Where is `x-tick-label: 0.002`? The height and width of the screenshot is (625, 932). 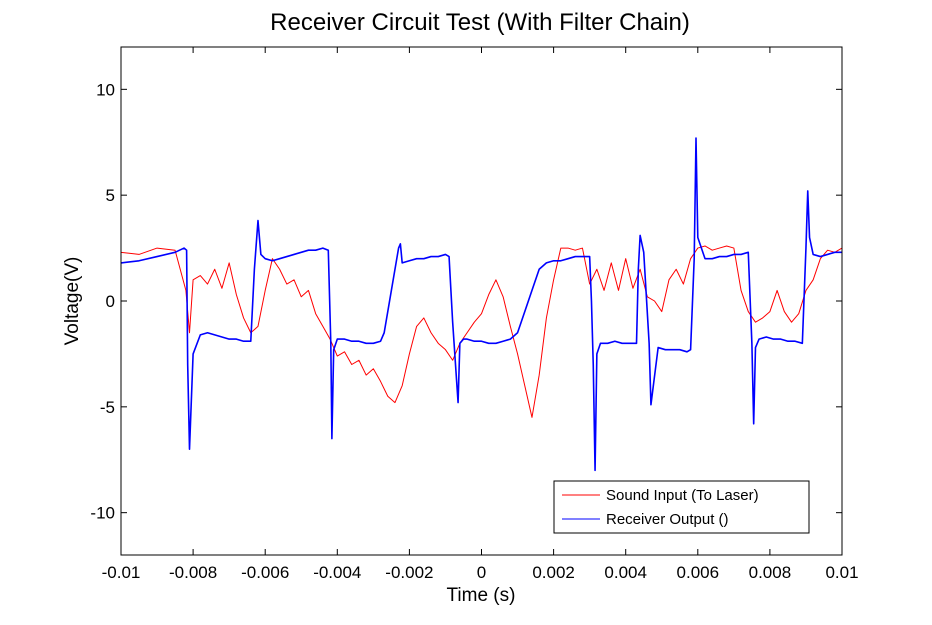 x-tick-label: 0.002 is located at coordinates (553, 572).